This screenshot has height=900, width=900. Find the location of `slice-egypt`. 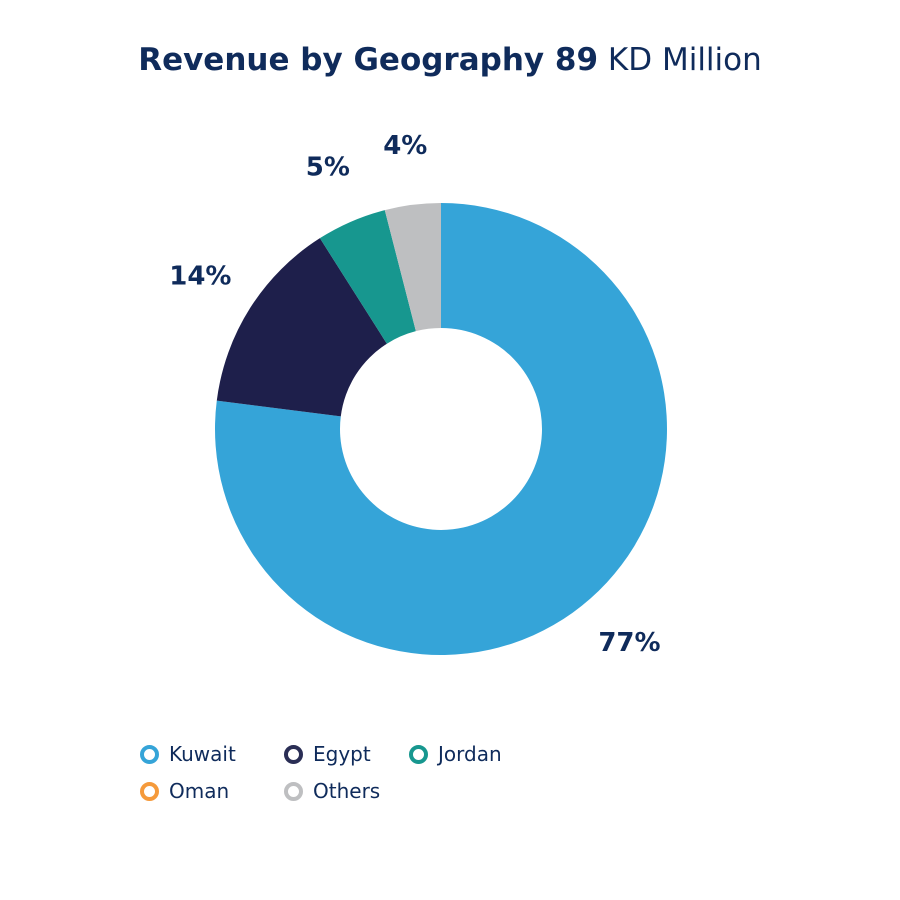

slice-egypt is located at coordinates (301, 327).